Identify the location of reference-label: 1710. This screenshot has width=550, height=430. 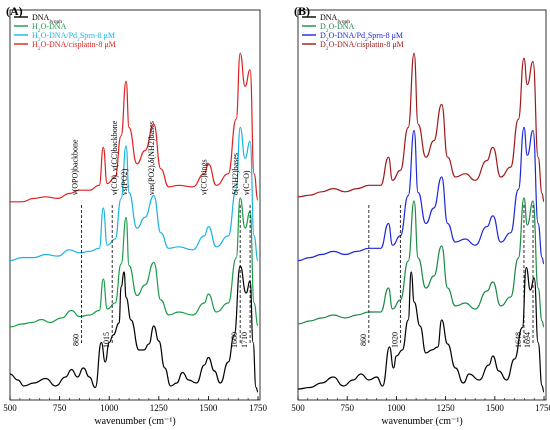
(244, 340).